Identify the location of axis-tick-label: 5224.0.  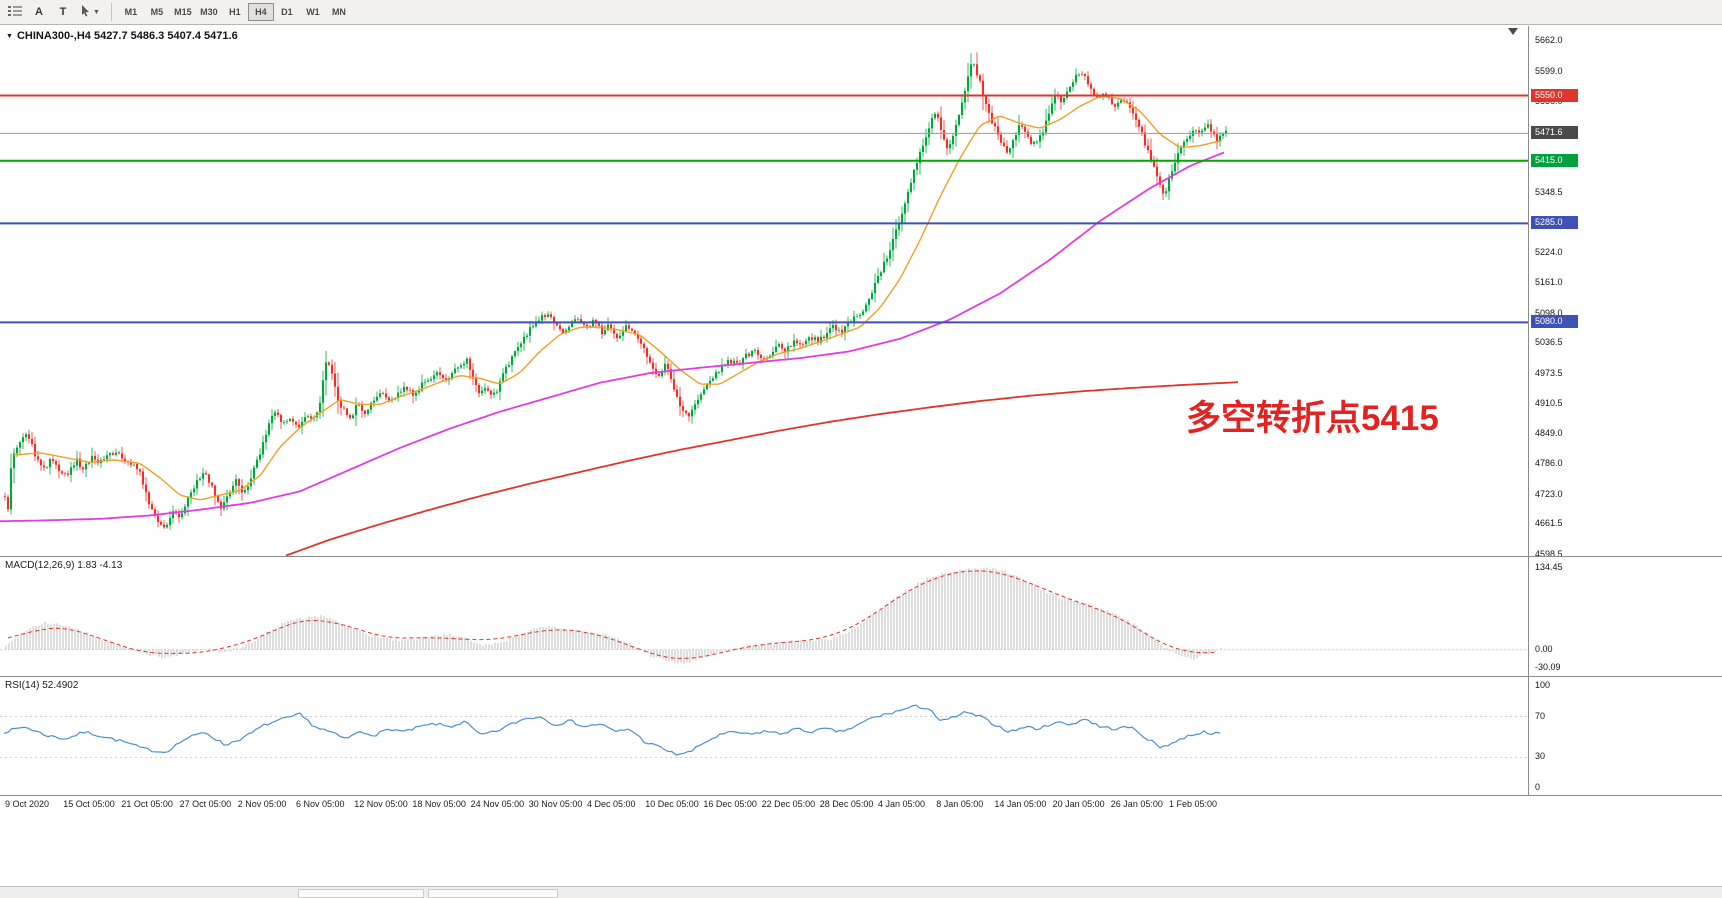
(1549, 251).